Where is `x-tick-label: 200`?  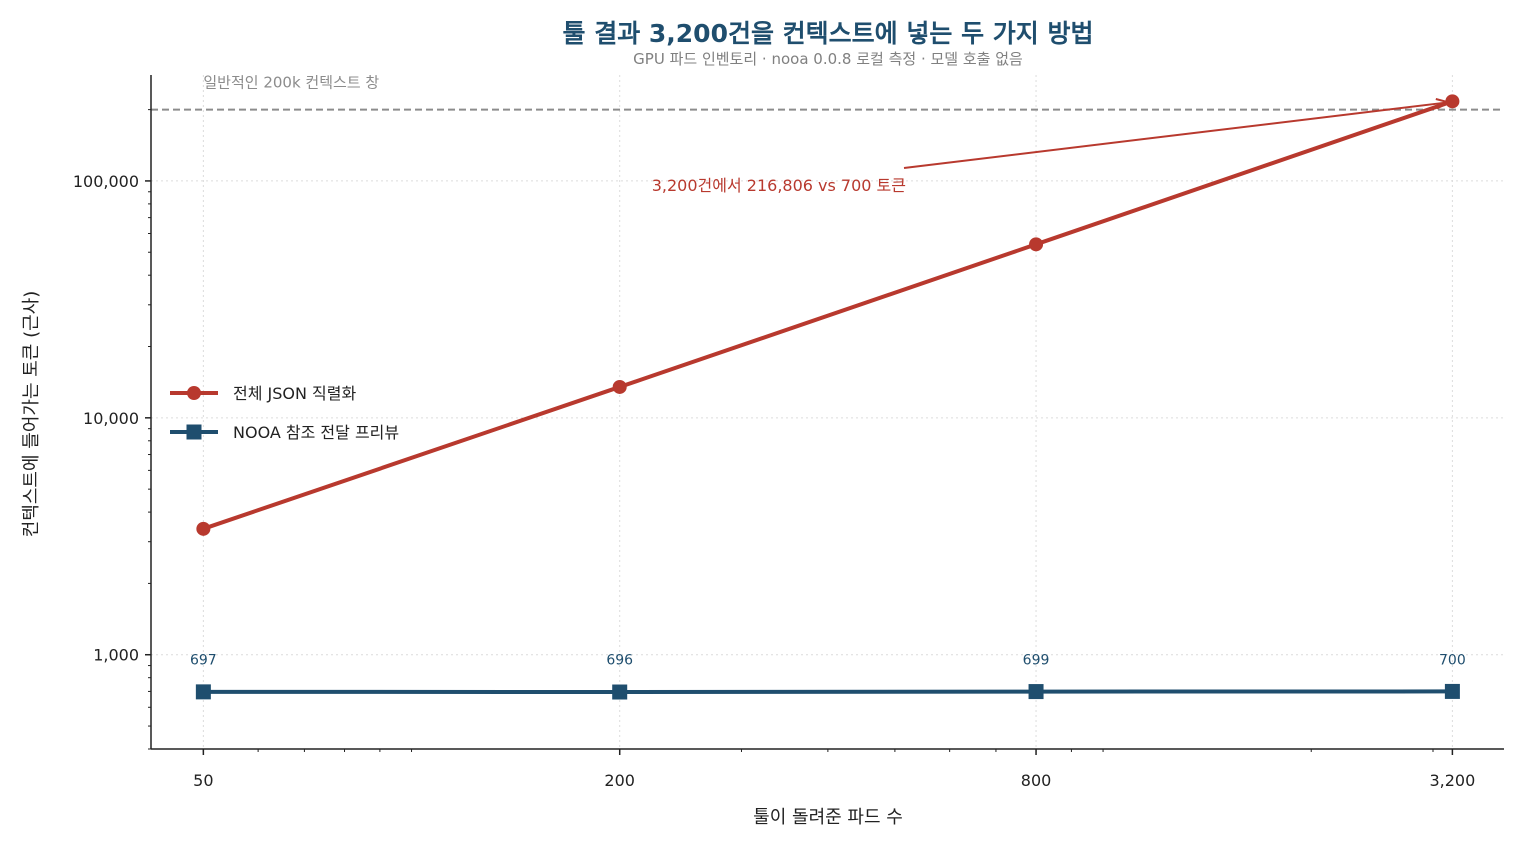
x-tick-label: 200 is located at coordinates (619, 780).